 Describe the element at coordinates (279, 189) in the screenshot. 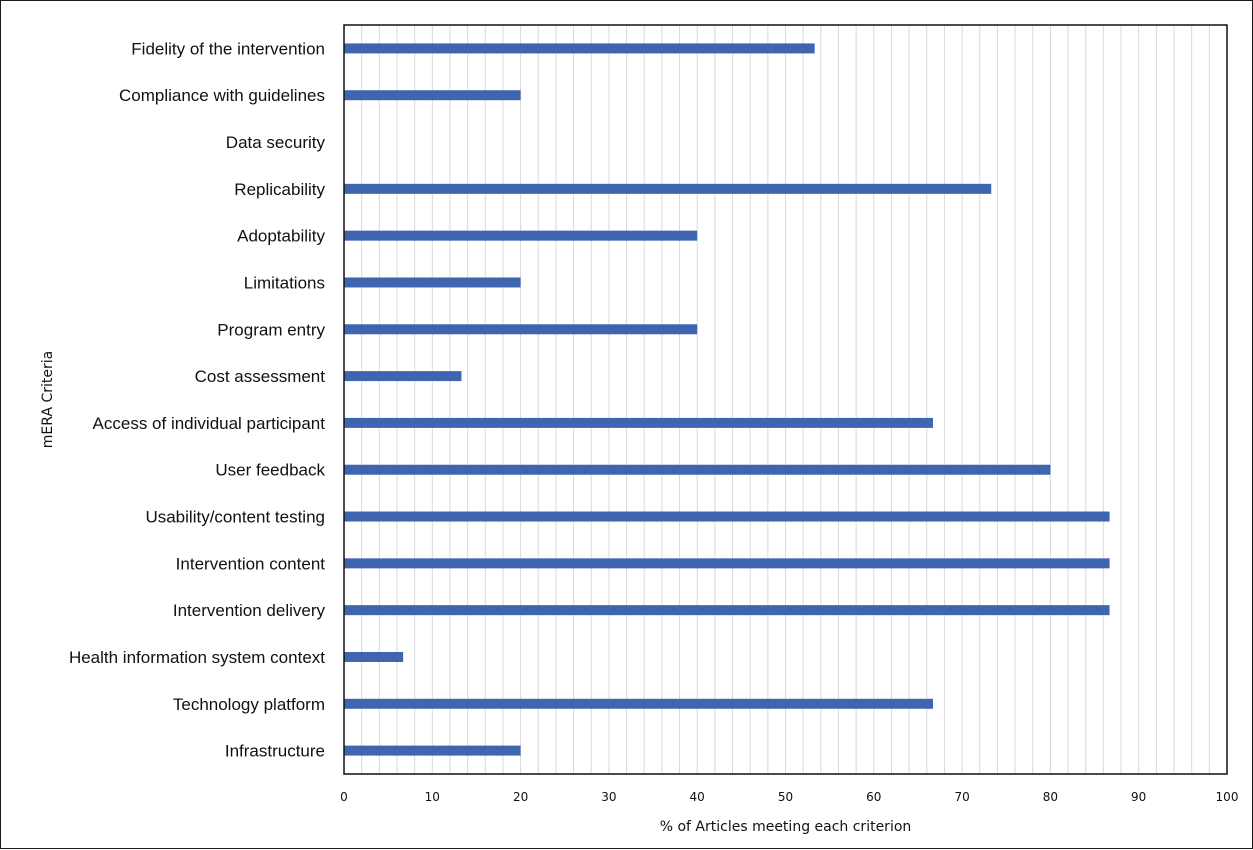

I see `category-label: Replicability` at that location.